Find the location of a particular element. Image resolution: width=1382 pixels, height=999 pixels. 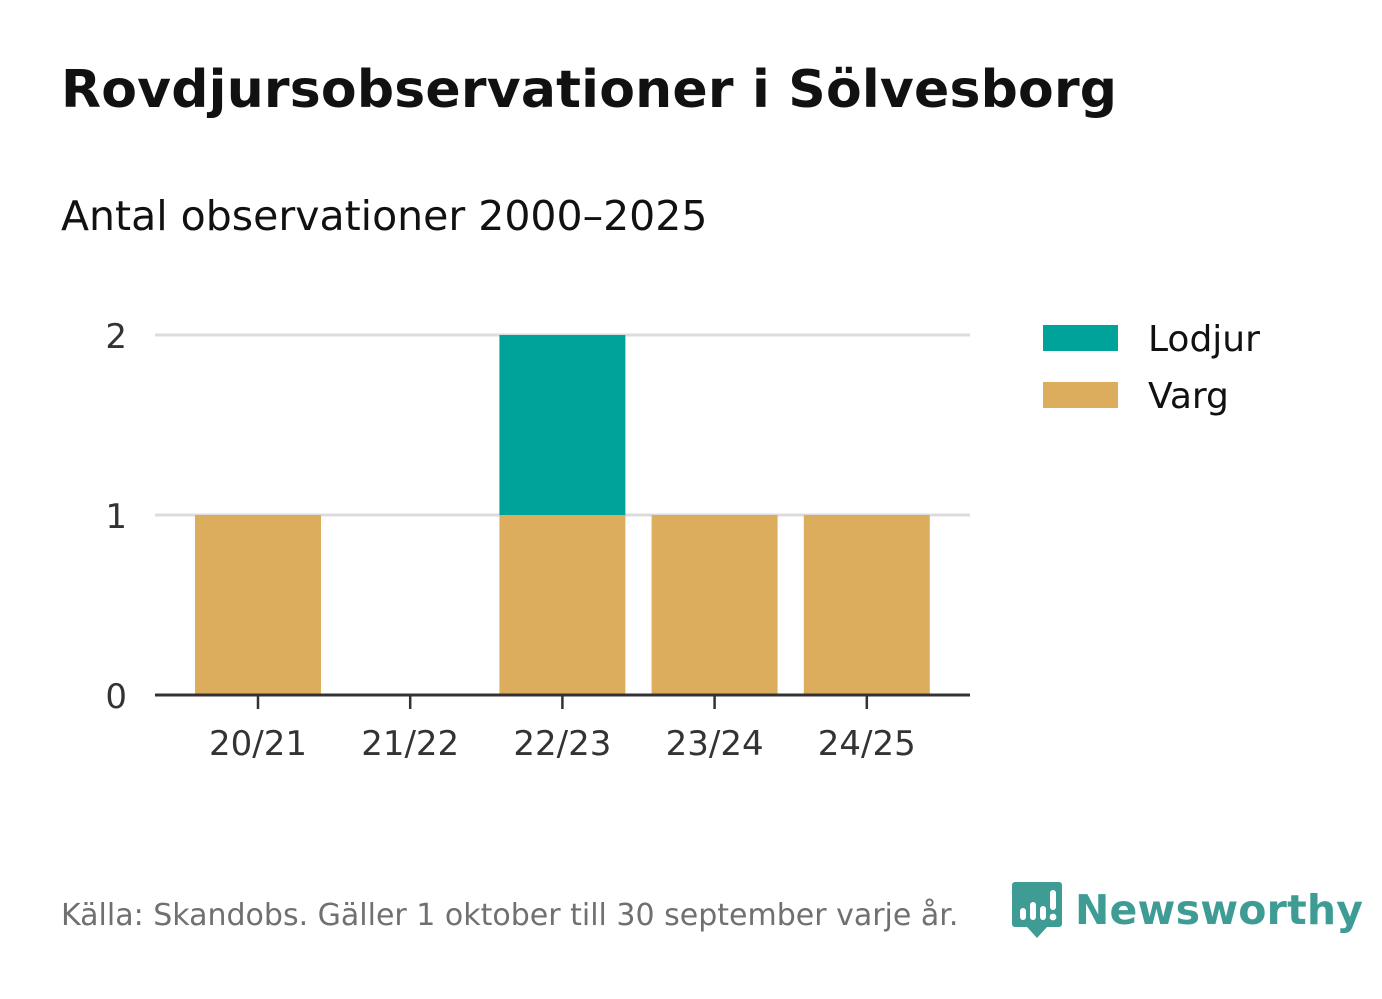

legend-label-lodjur: Lodjur is located at coordinates (1204, 339).